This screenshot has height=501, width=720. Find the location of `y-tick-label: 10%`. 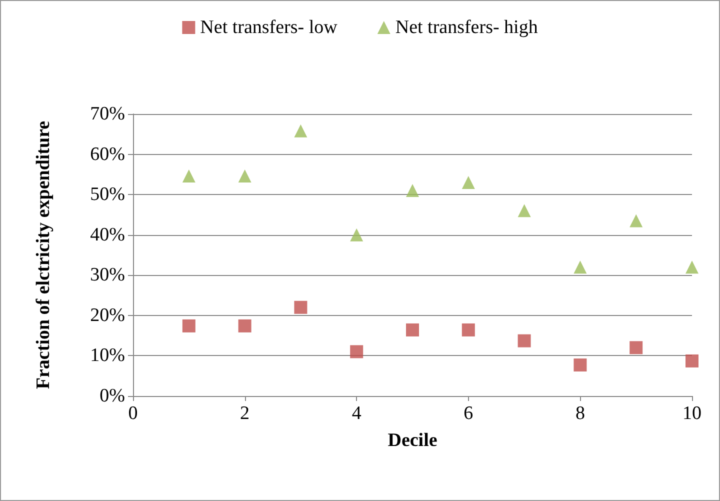

y-tick-label: 10% is located at coordinates (108, 355).